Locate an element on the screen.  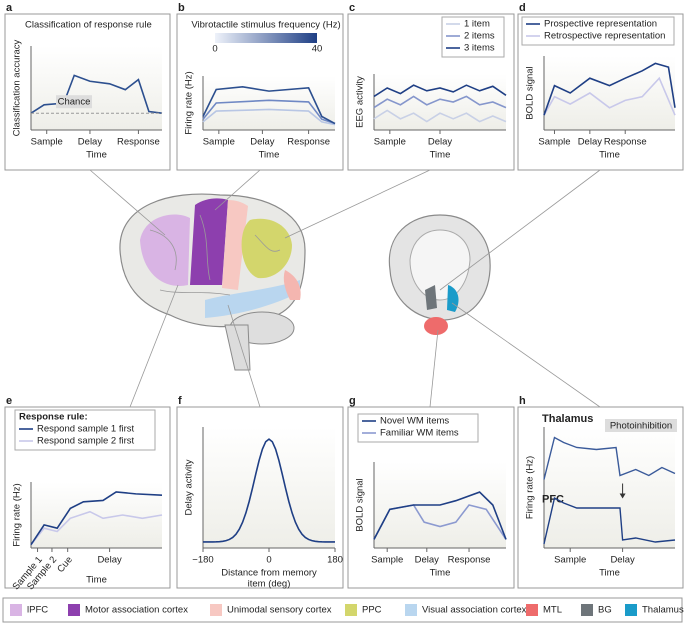
x-axis-label: Distance from memory is located at coordinates (269, 573).